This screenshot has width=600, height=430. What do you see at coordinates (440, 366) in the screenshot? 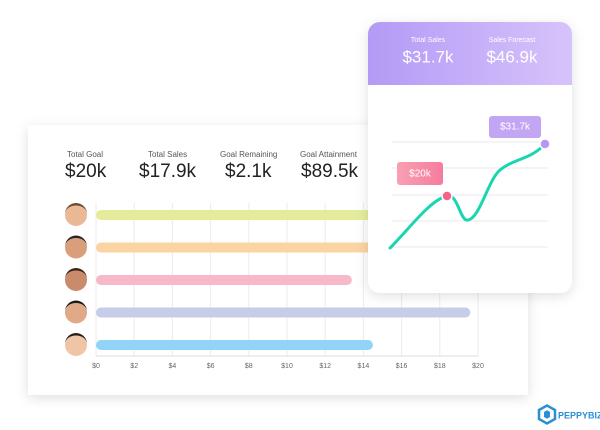
I see `x-tick-label: $18` at bounding box center [440, 366].